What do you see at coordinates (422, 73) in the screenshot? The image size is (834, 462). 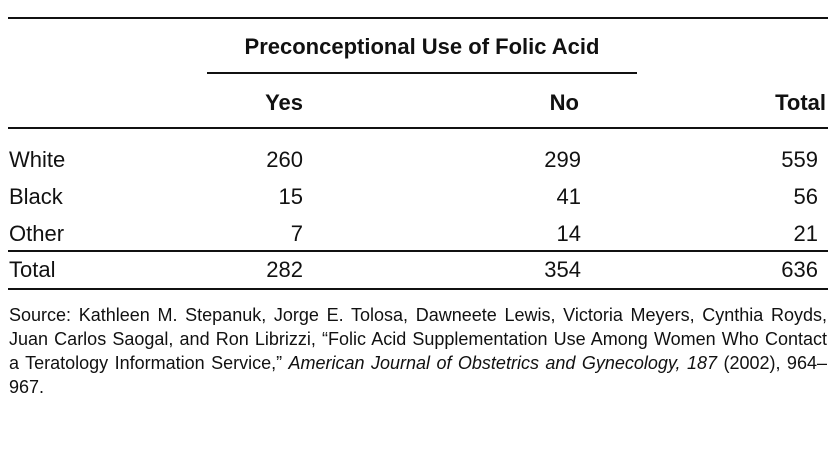 I see `spanning-heading-rule` at bounding box center [422, 73].